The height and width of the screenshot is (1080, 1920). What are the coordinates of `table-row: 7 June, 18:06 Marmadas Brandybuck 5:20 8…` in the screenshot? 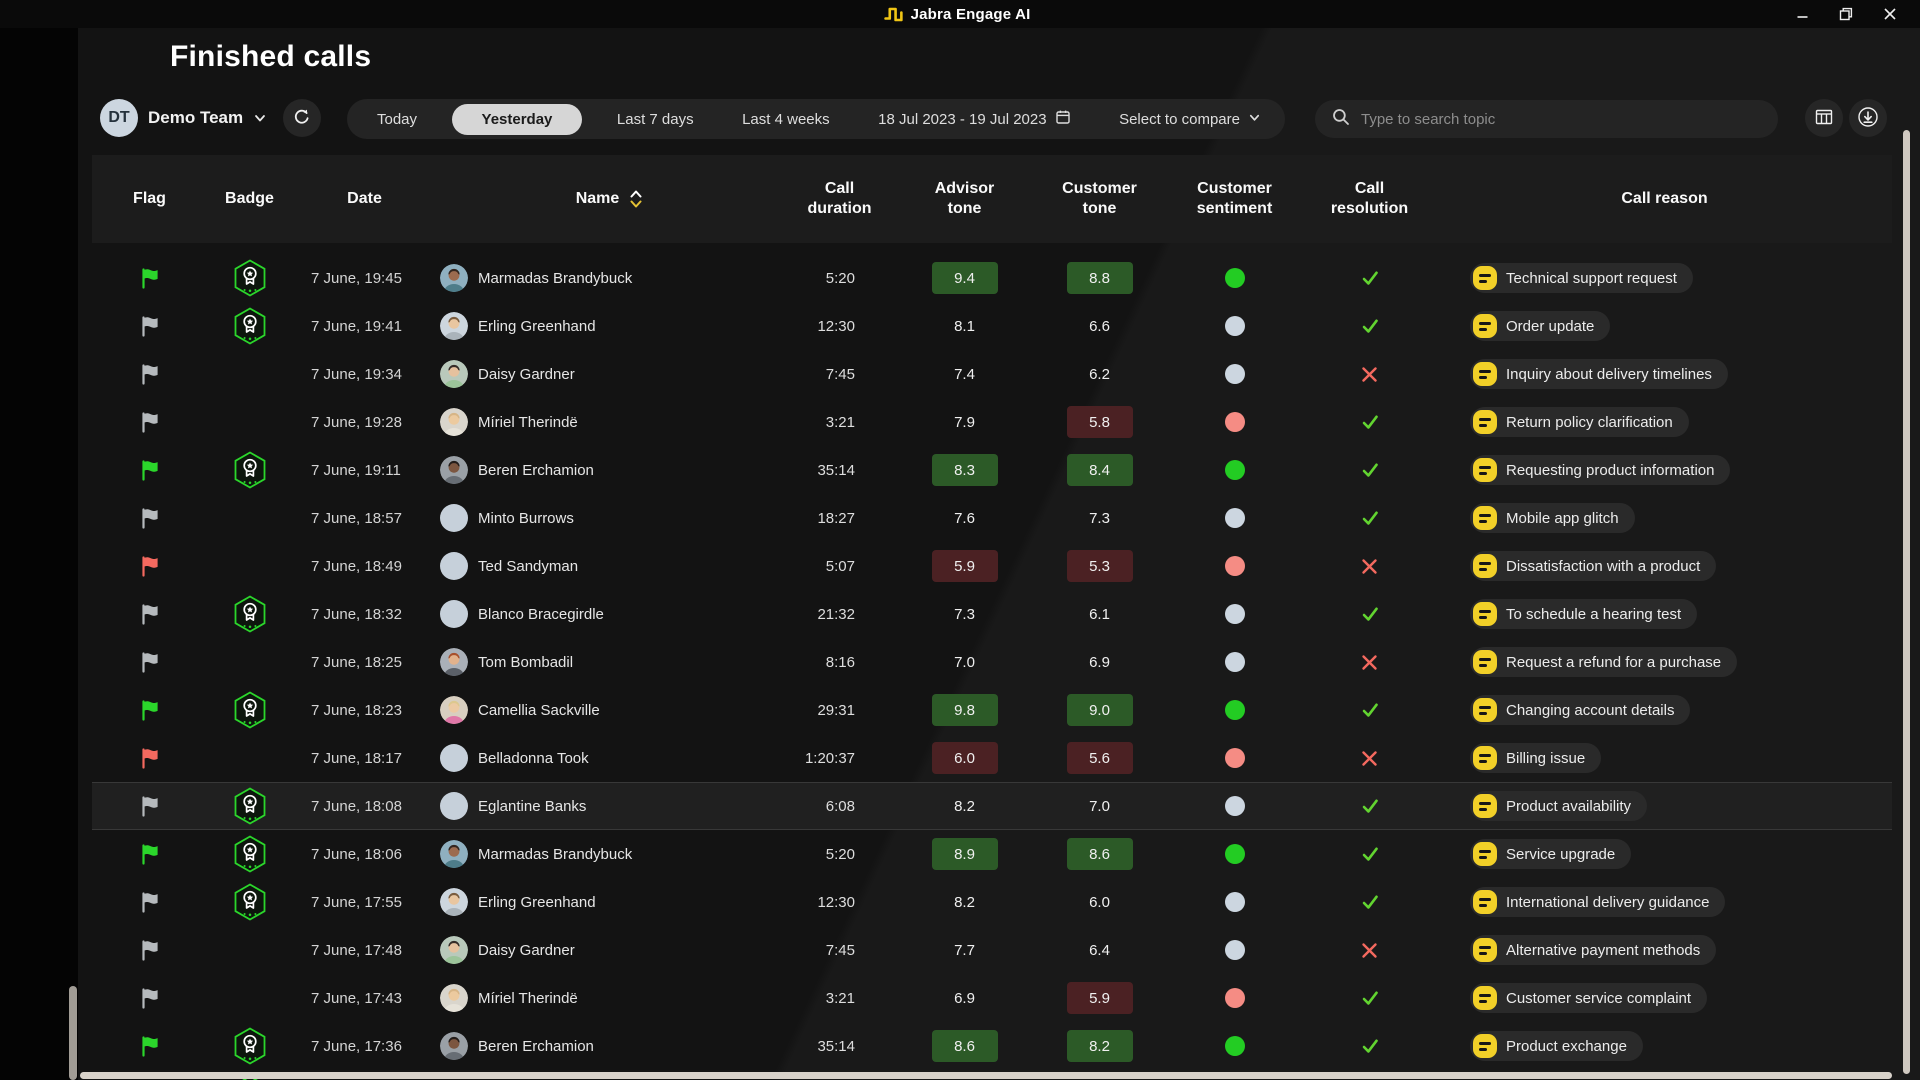 It's located at (992, 854).